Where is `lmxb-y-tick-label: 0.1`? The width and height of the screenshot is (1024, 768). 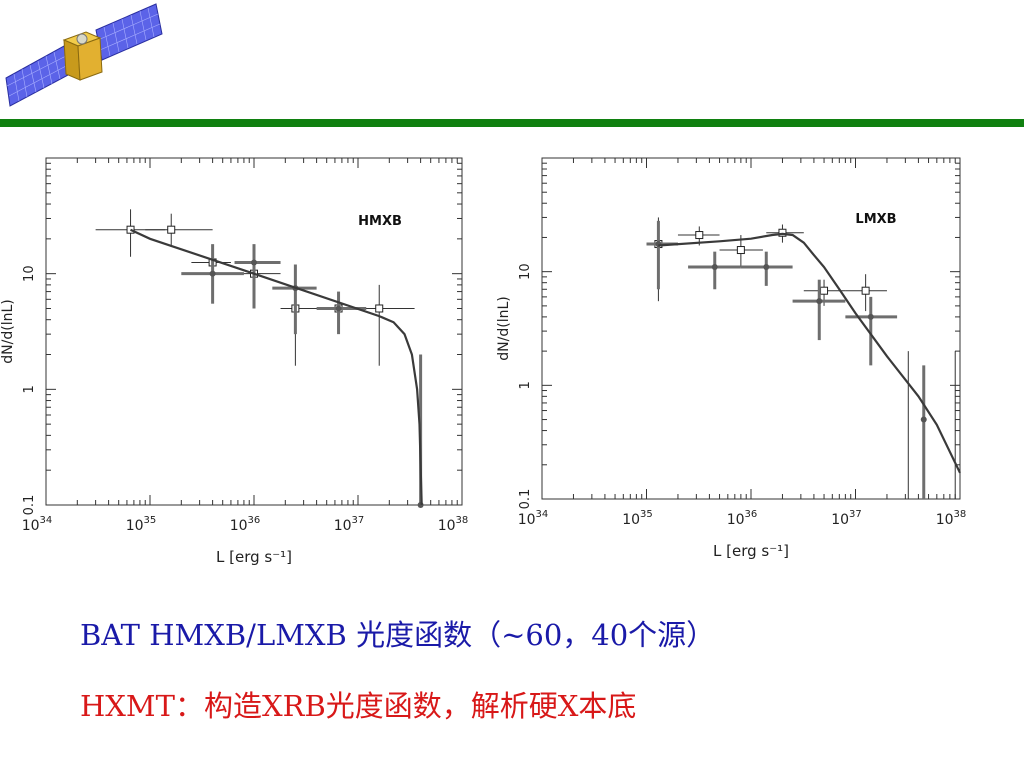
lmxb-y-tick-label: 0.1 is located at coordinates (525, 499).